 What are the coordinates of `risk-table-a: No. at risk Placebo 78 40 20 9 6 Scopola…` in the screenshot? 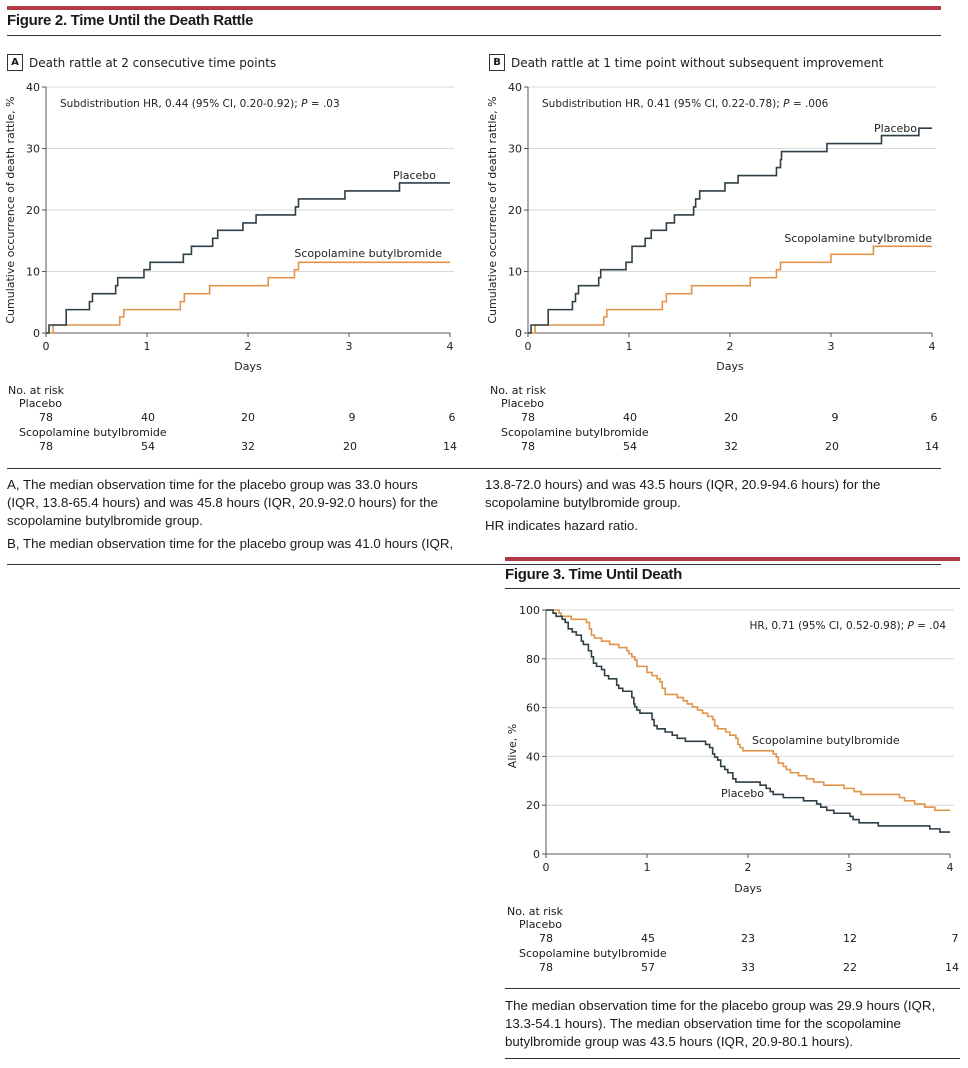 It's located at (240, 419).